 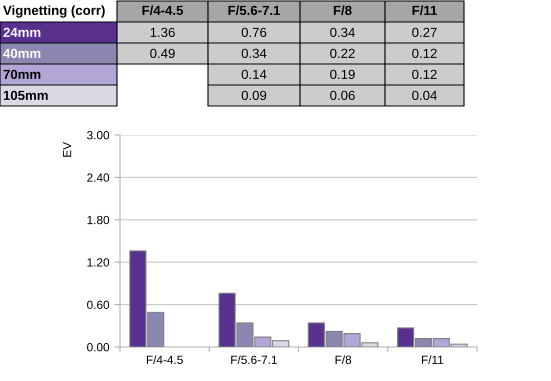 I want to click on data-label: 0.04, so click(x=424, y=95).